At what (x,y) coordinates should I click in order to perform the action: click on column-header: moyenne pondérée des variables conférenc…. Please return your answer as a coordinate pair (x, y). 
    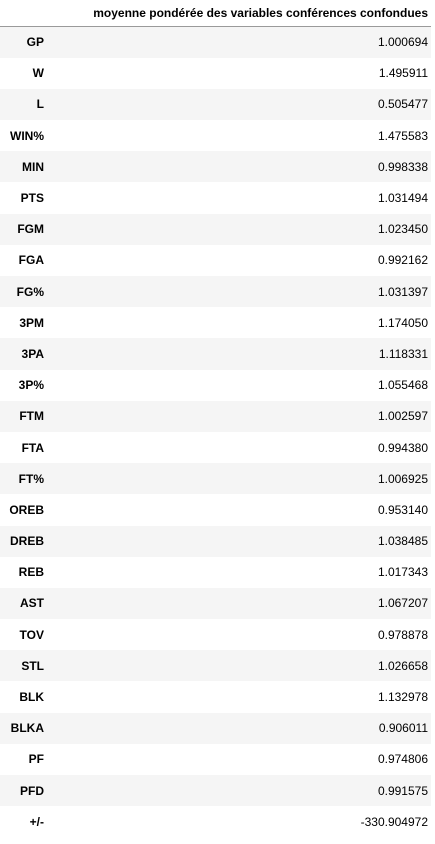
    Looking at the image, I should click on (240, 13).